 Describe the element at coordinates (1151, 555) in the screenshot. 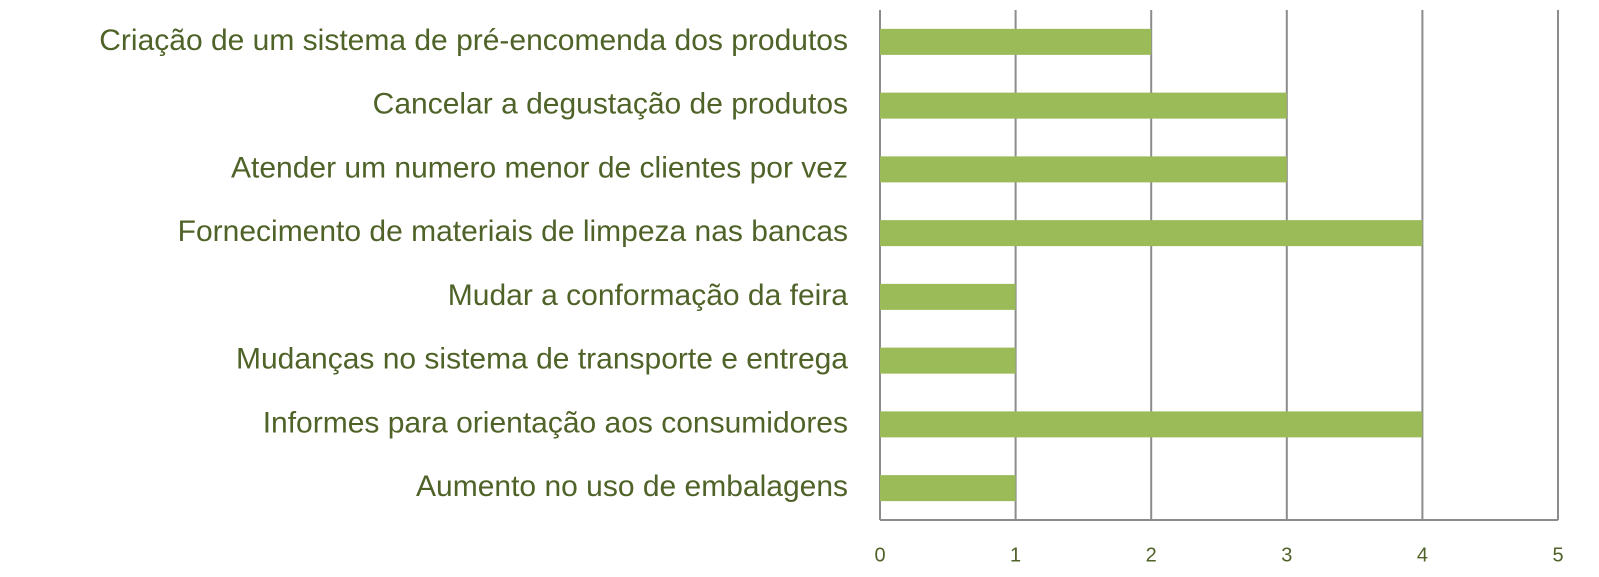

I see `x-tick-label: 2` at that location.